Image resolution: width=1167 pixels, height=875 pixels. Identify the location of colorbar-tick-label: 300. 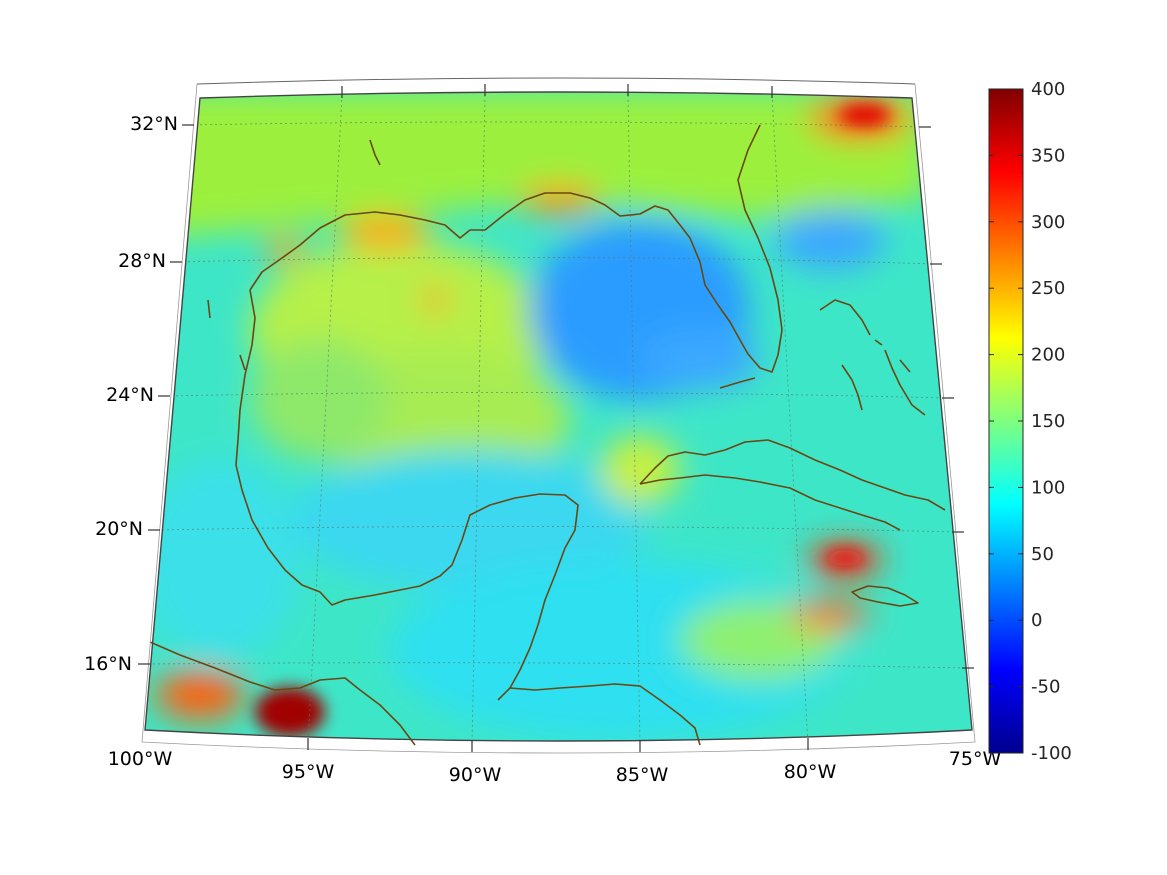
(1048, 222).